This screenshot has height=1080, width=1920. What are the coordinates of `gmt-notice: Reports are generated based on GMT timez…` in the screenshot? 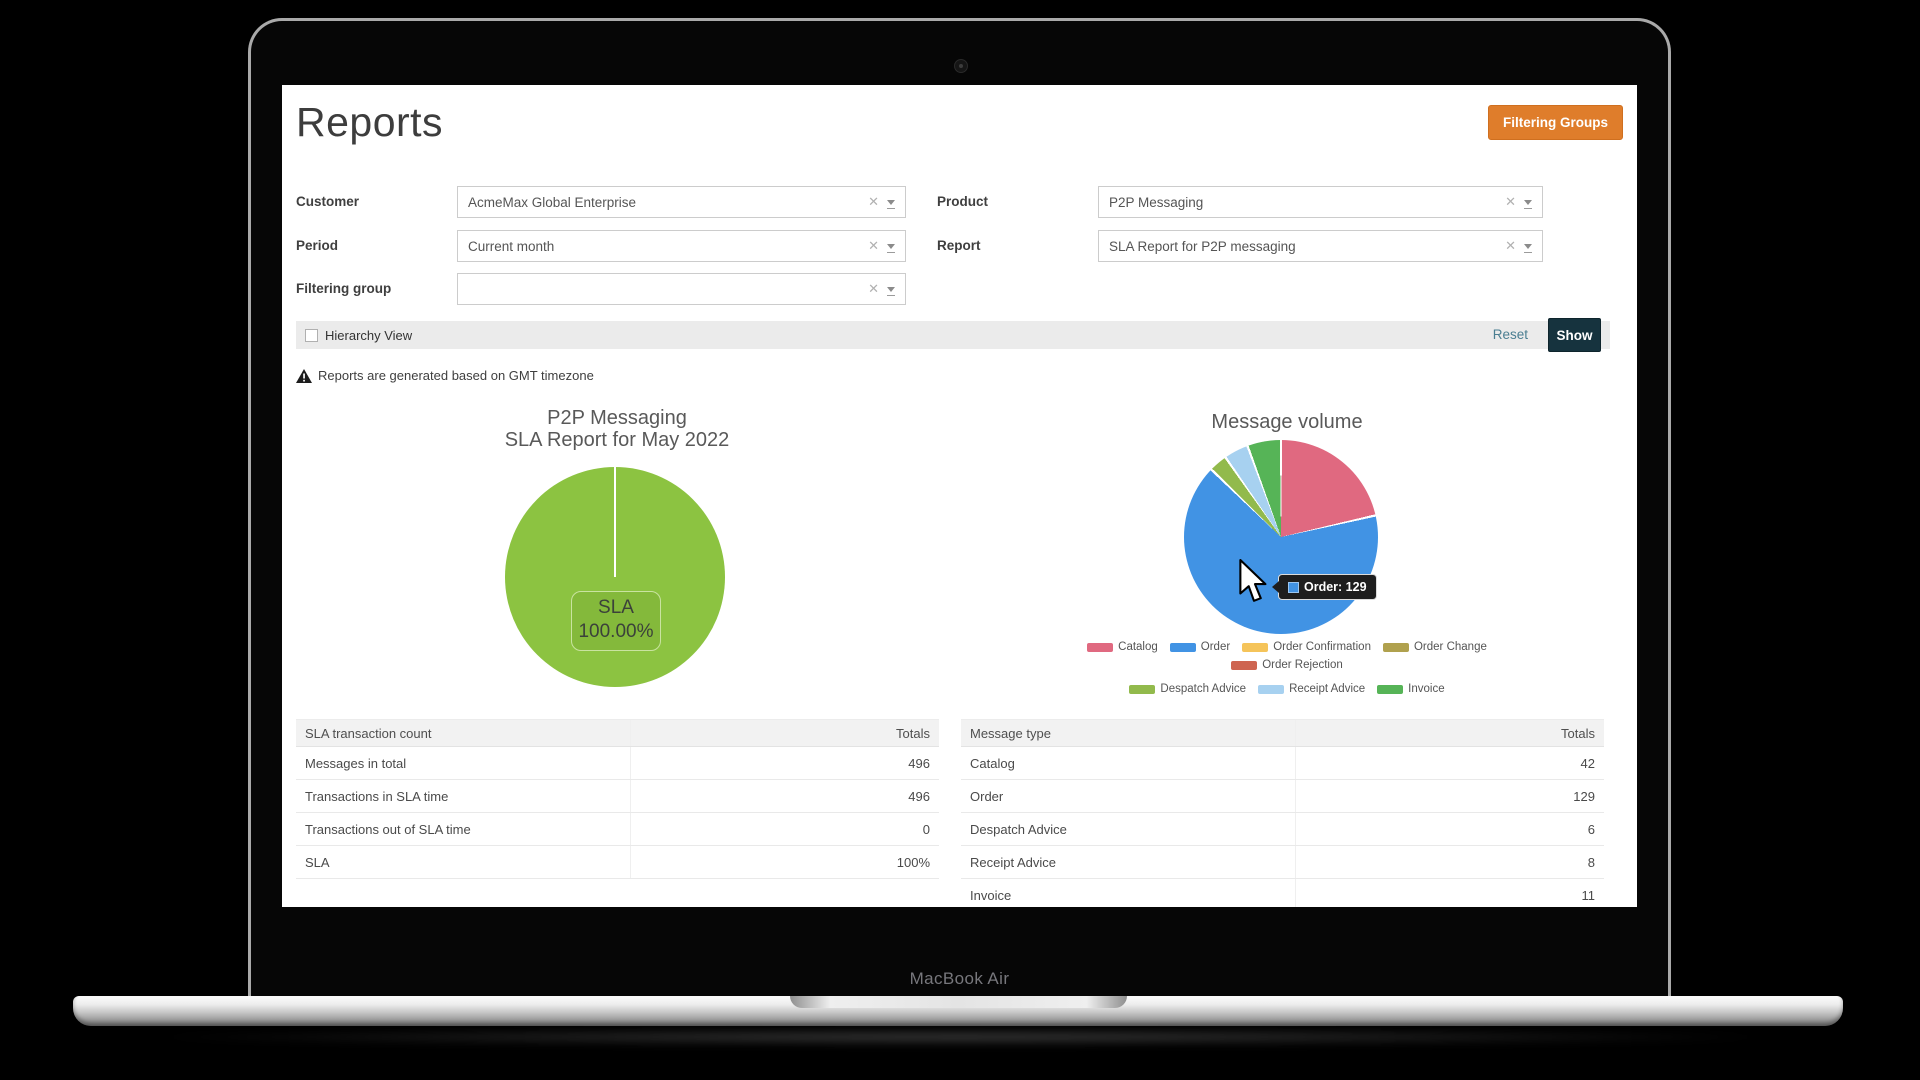 It's located at (445, 375).